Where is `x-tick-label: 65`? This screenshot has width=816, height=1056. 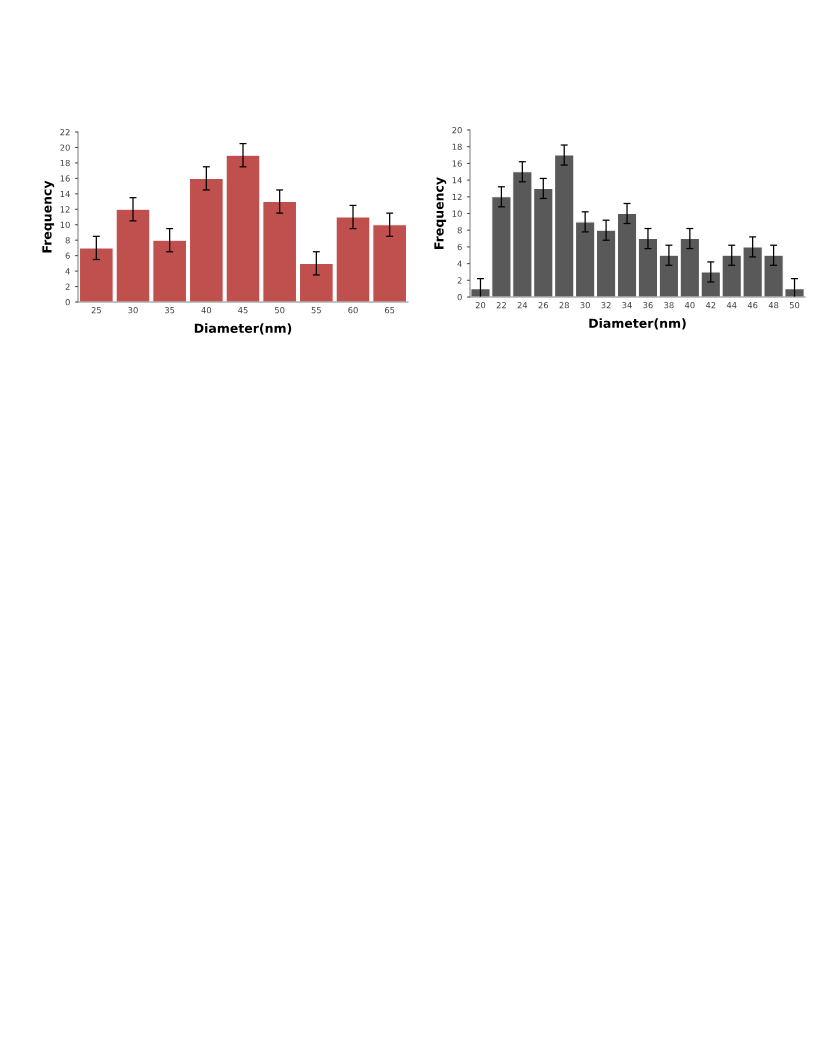
x-tick-label: 65 is located at coordinates (389, 310).